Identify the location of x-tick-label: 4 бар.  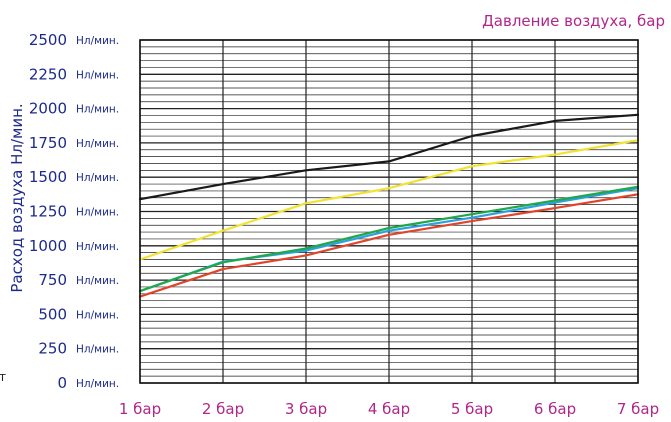
(389, 409).